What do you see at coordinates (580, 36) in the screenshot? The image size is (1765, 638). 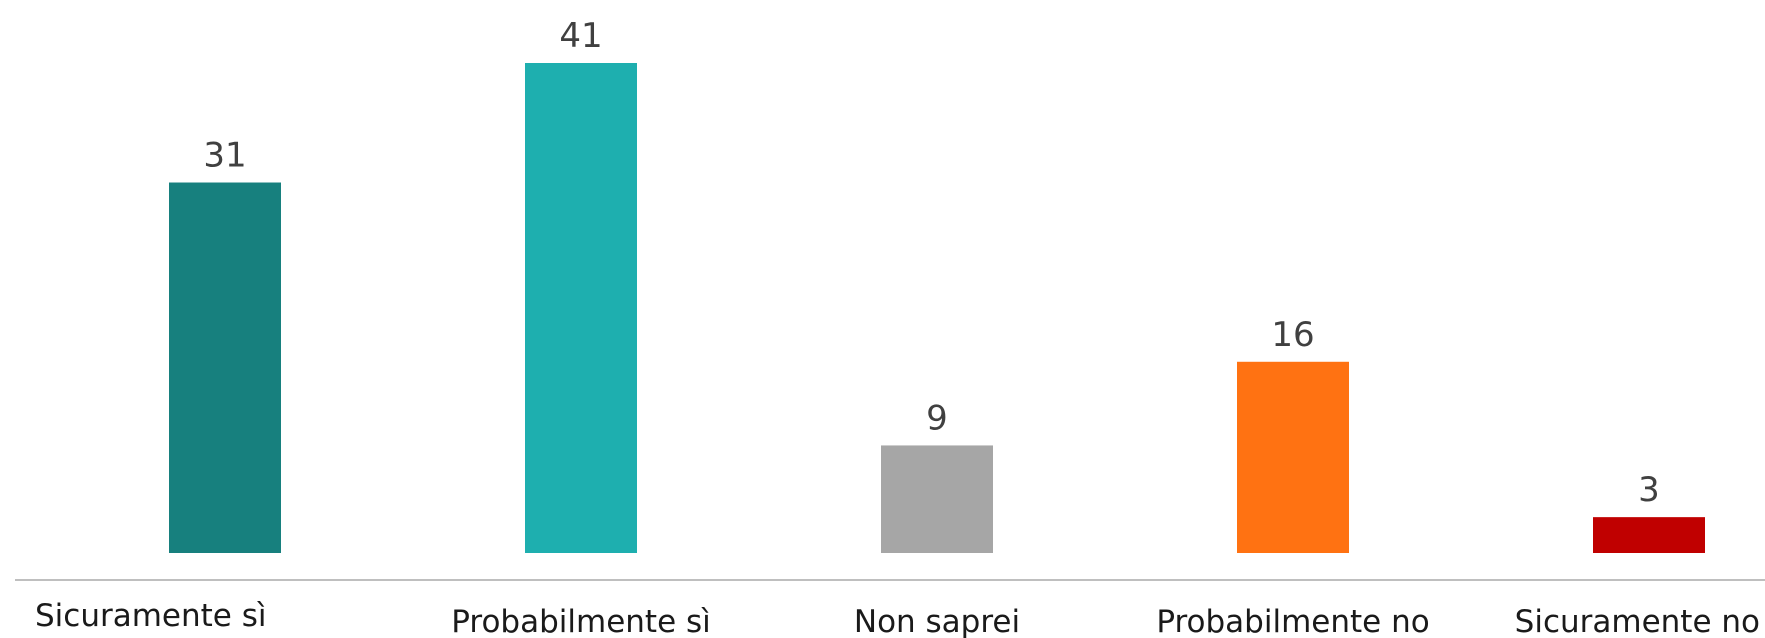 I see `value-label: 41` at bounding box center [580, 36].